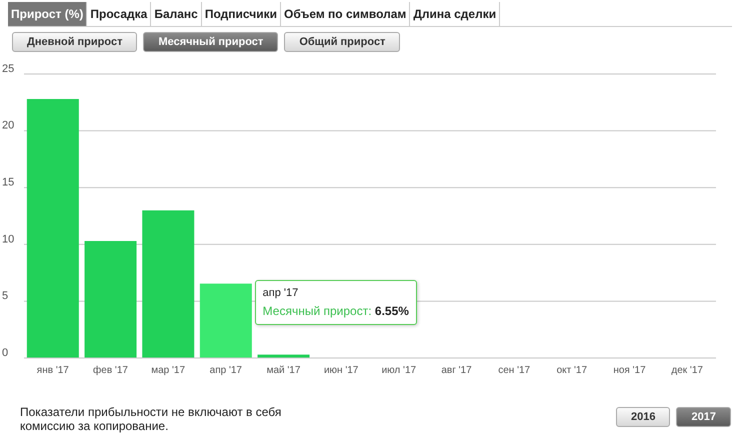  What do you see at coordinates (110, 370) in the screenshot?
I see `x-tick-label: фев '17` at bounding box center [110, 370].